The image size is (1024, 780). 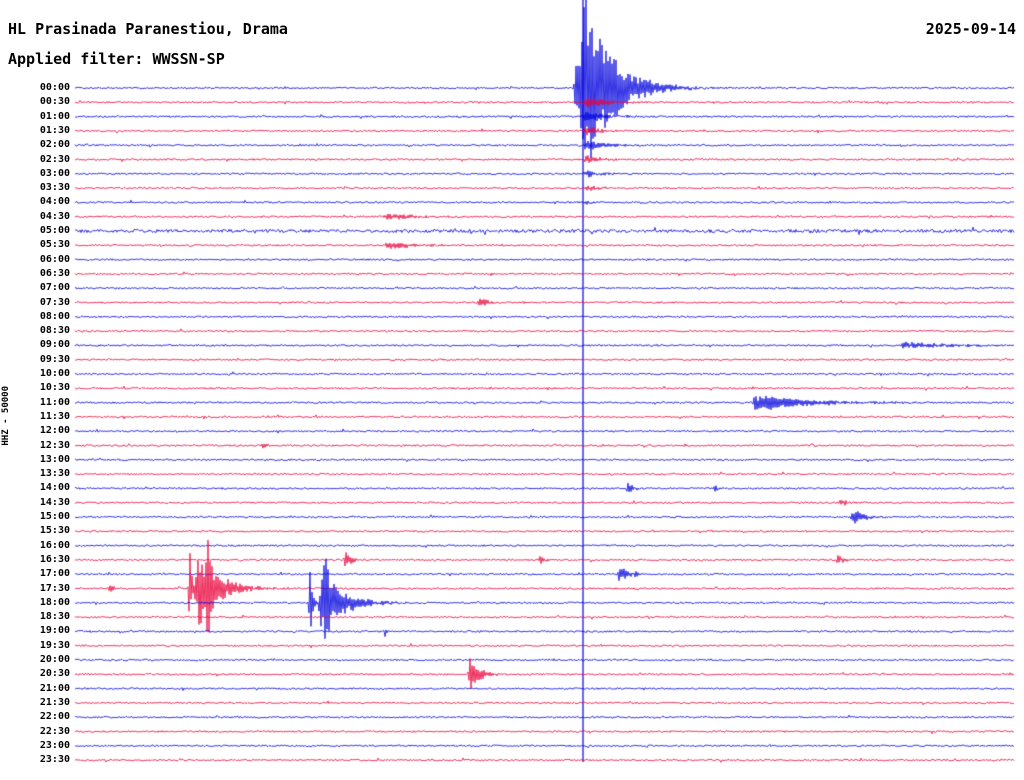 What do you see at coordinates (54, 659) in the screenshot?
I see `trace-time-label: 20:00` at bounding box center [54, 659].